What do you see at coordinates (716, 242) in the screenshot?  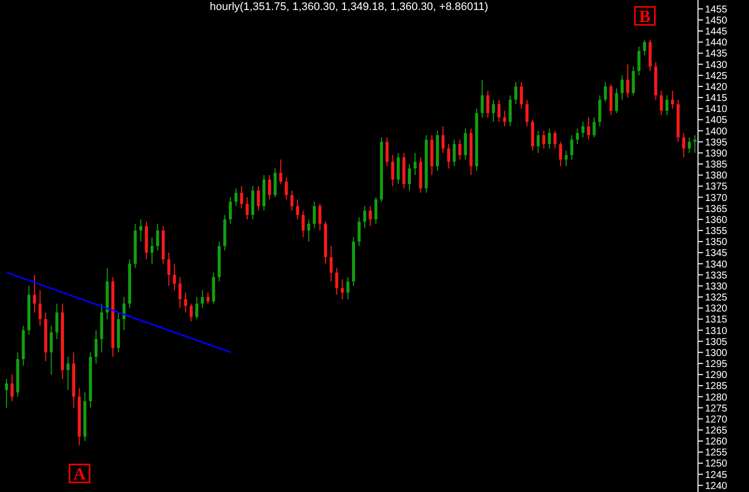 I see `y-tick-label: 1350` at bounding box center [716, 242].